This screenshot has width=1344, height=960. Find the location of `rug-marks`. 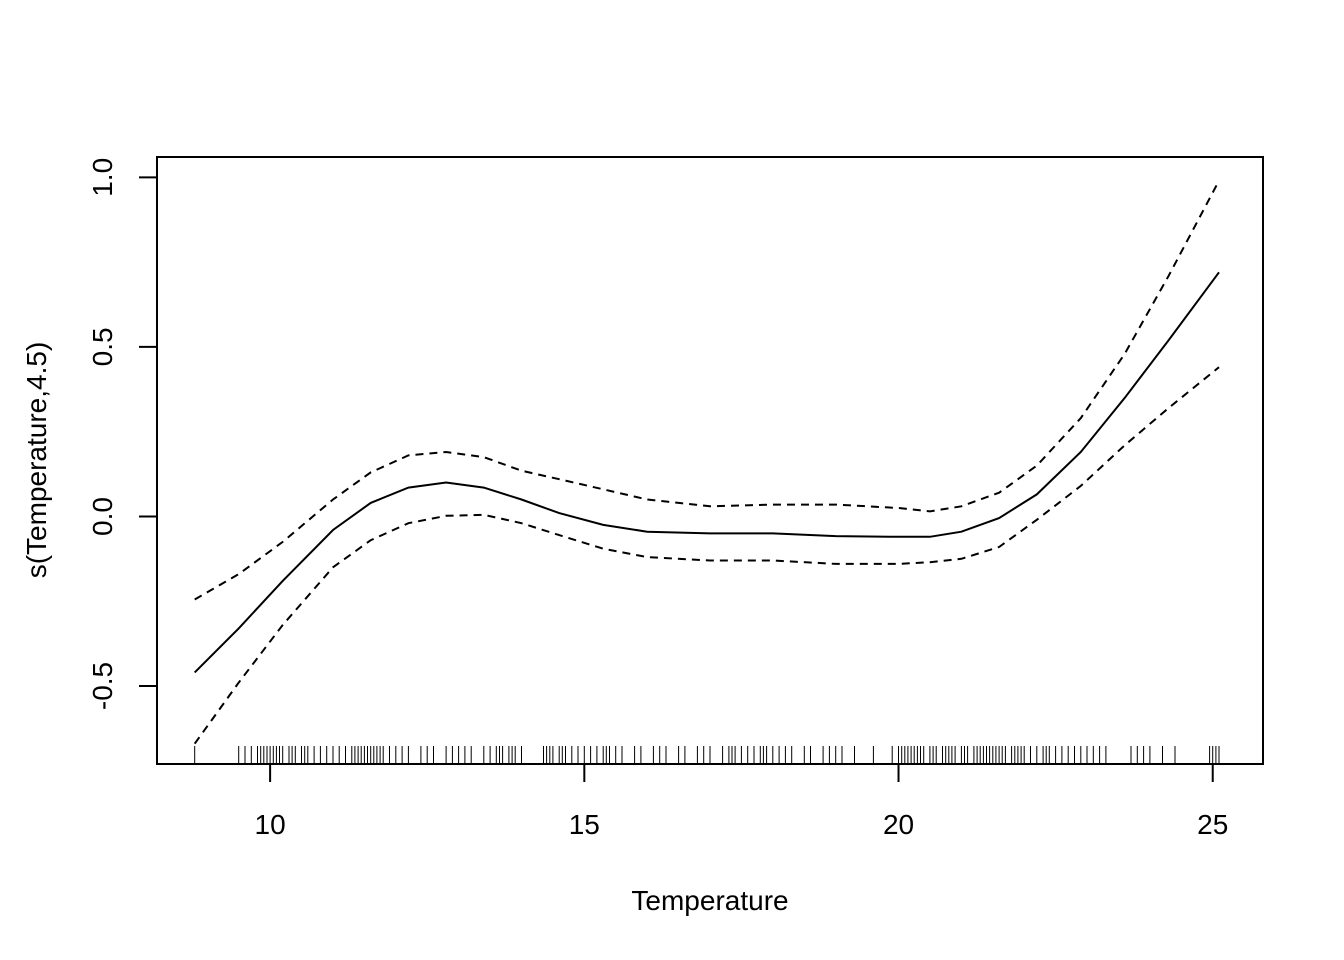

rug-marks is located at coordinates (707, 754).